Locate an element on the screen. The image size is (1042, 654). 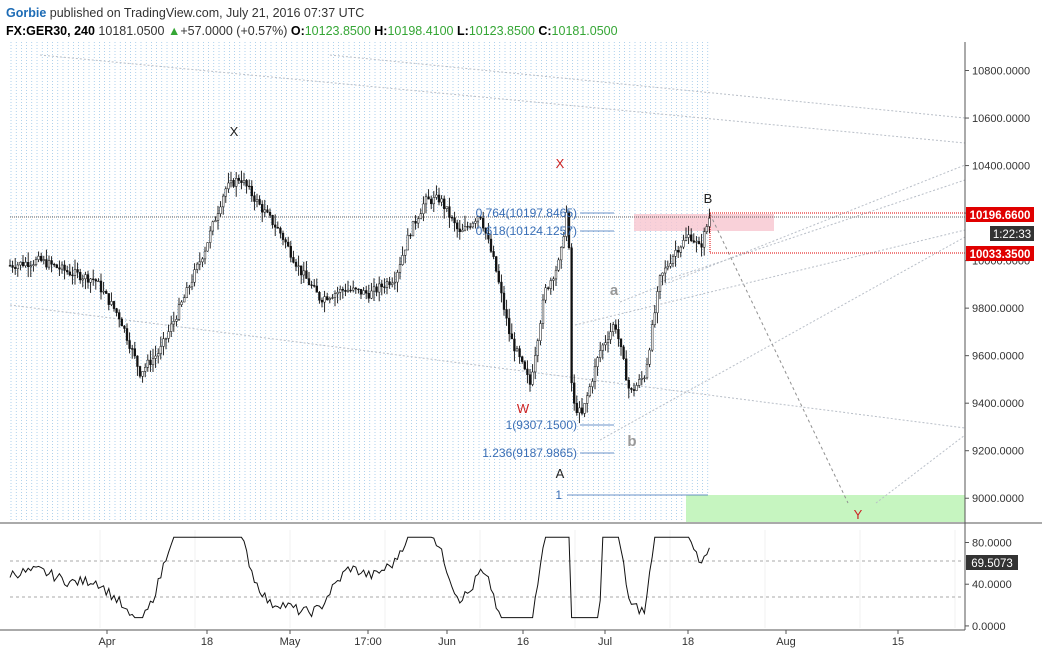
author-name: Gorbie is located at coordinates (26, 13).